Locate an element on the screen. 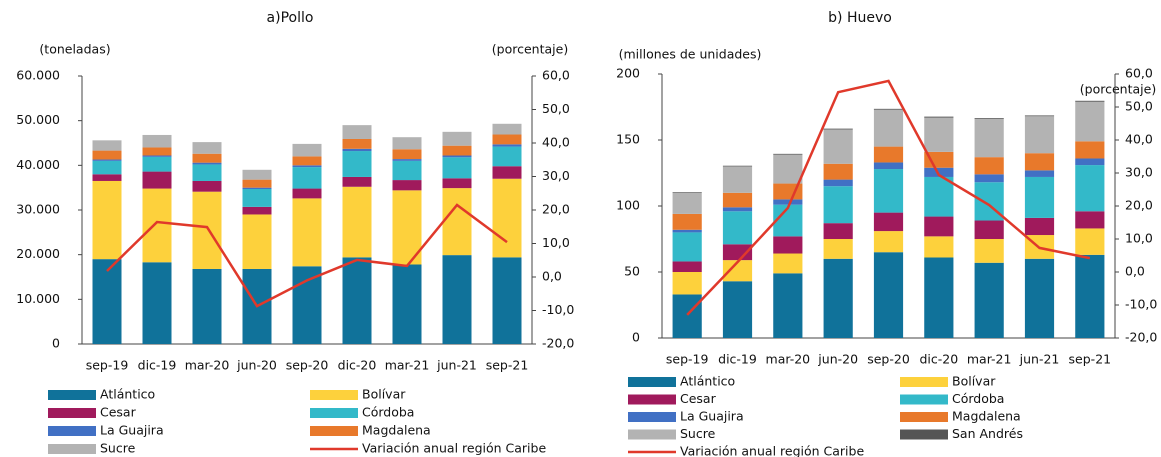  y-tick-label: 150 is located at coordinates (628, 139).